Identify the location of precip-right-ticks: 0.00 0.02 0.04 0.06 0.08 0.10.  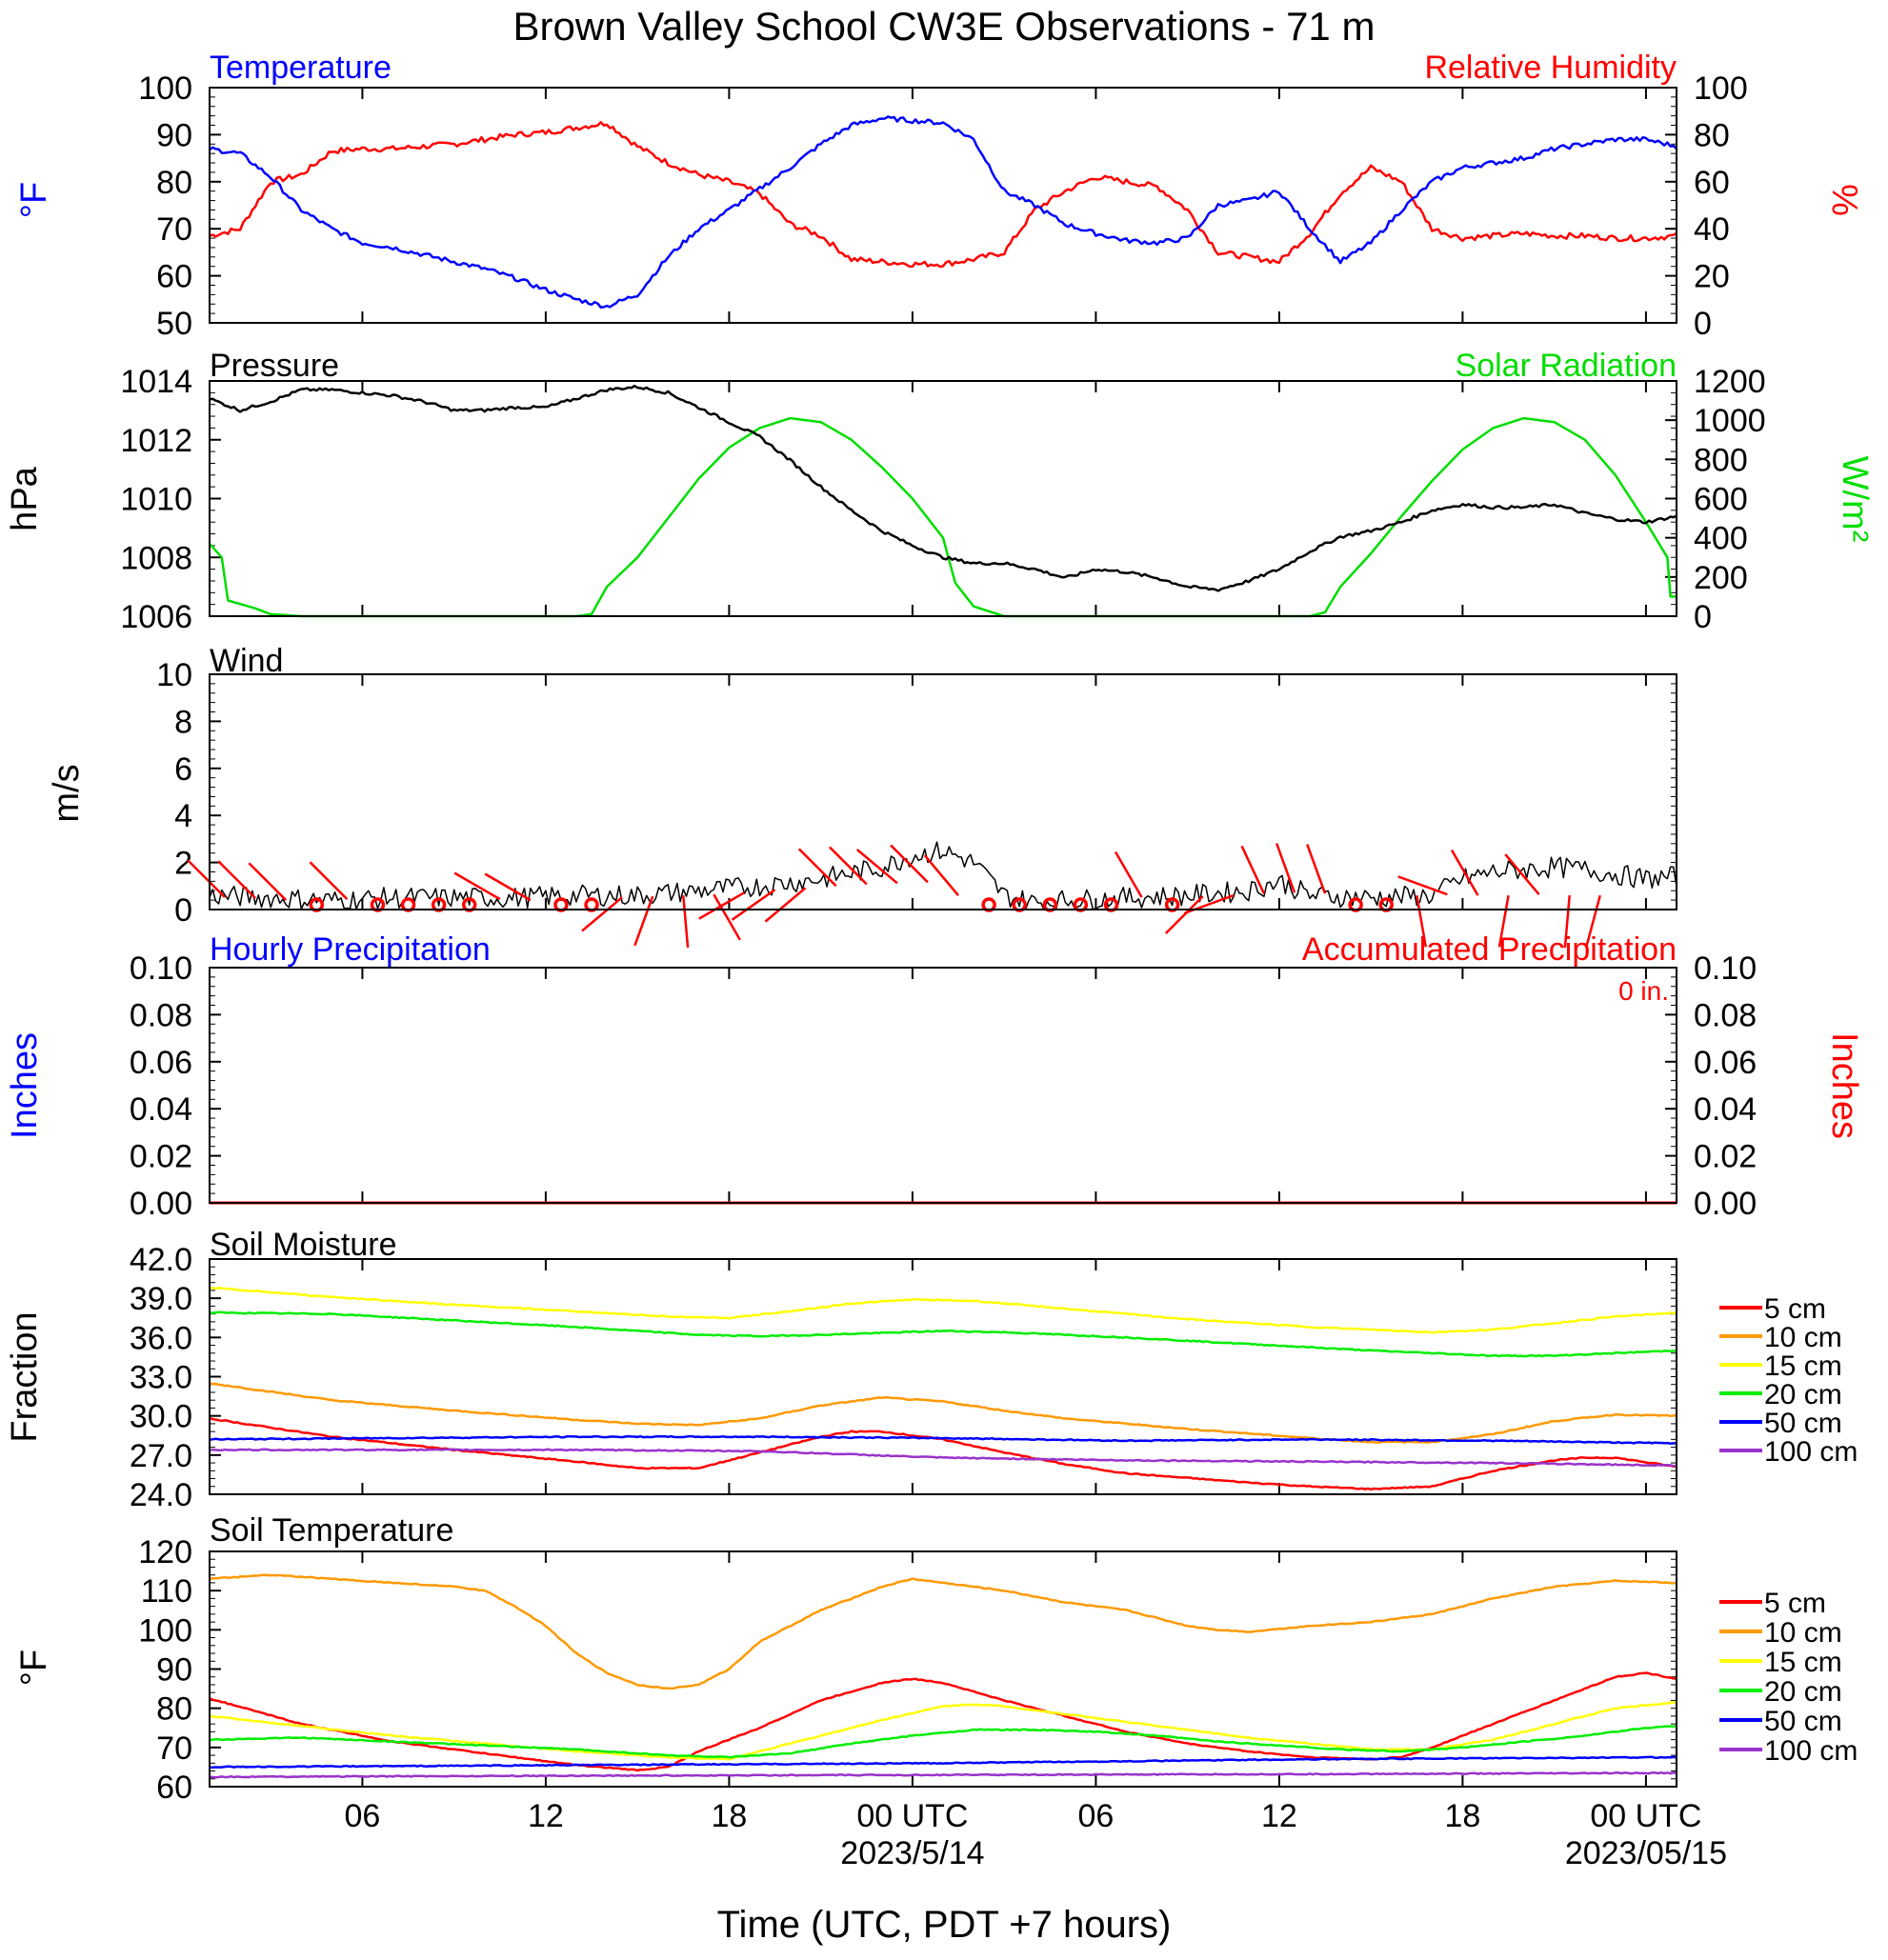
(1711, 1086).